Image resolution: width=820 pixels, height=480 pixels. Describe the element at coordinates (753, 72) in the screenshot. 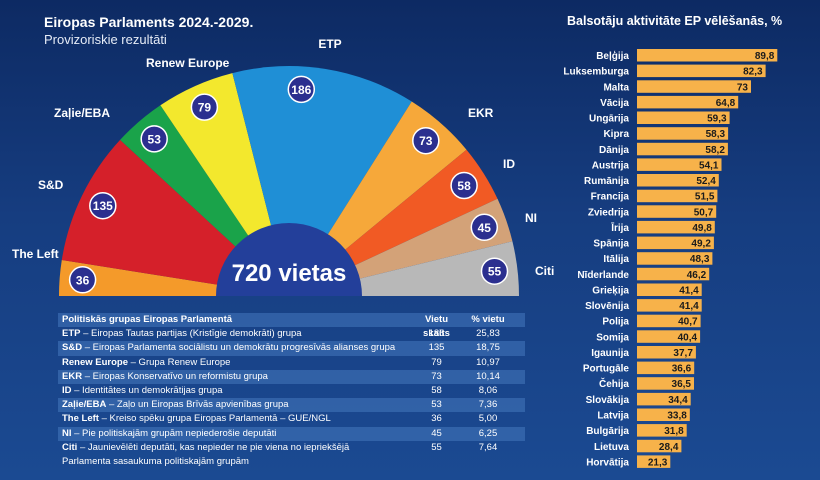

I see `turnout-value-label: 82,3` at that location.